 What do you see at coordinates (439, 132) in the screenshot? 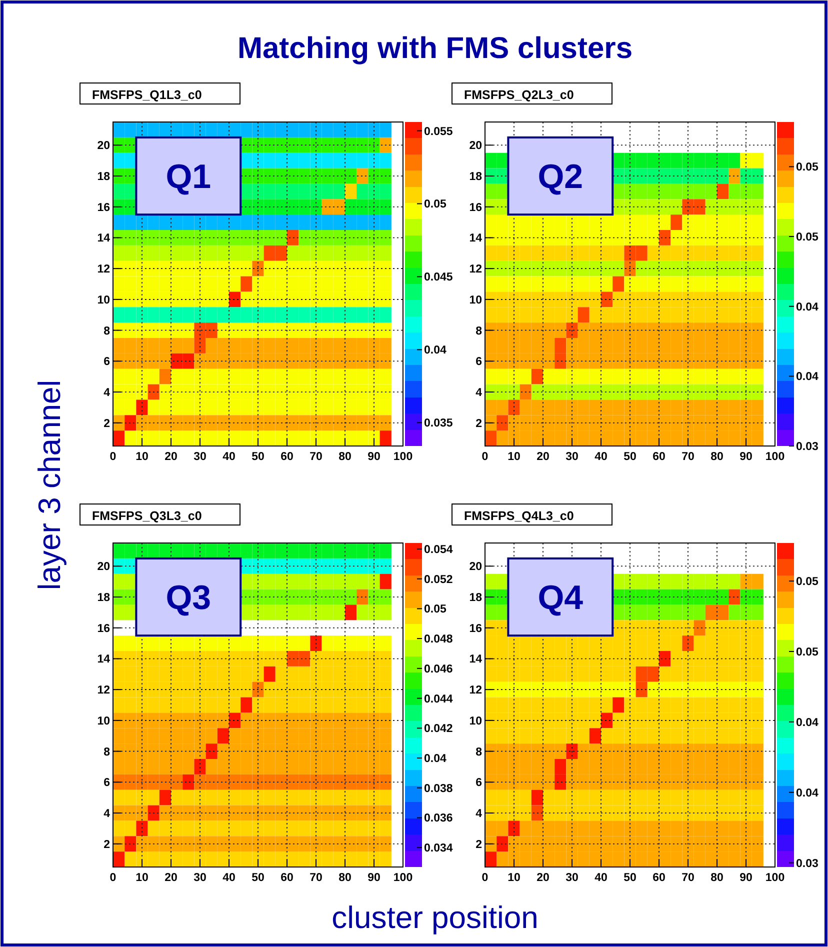
I see `color-bar-label: 0.055` at bounding box center [439, 132].